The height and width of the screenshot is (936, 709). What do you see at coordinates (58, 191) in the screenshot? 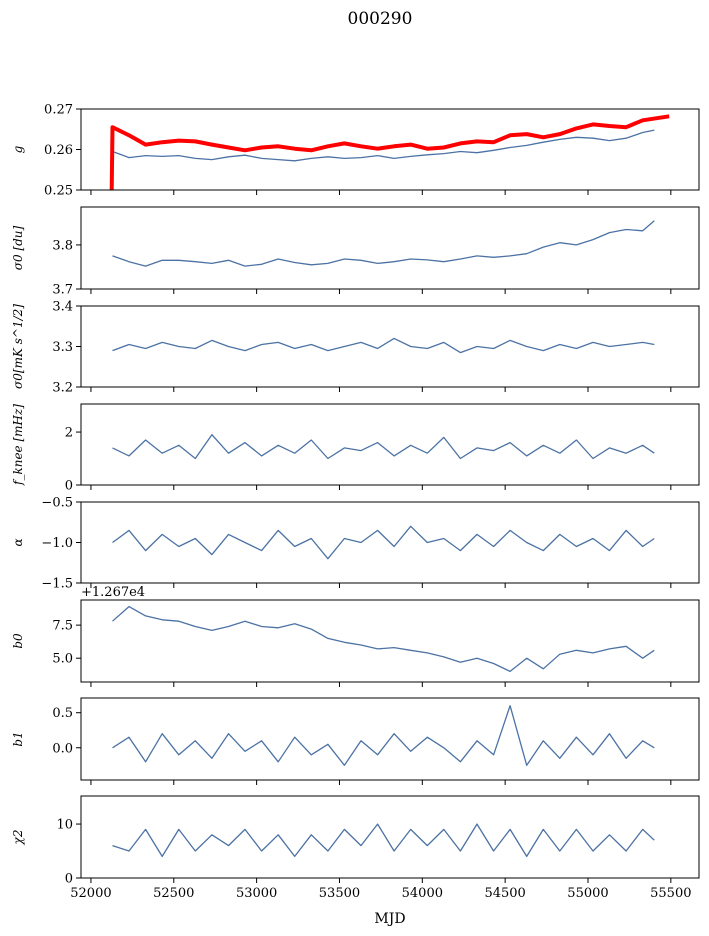
I see `y-tick-label: 0.25` at bounding box center [58, 191].